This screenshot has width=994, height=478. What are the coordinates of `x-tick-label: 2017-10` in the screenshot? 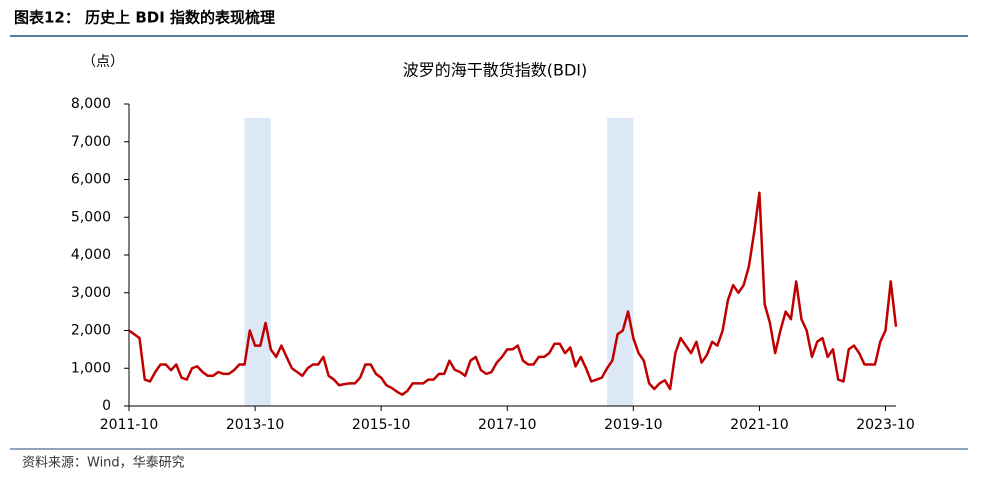 It's located at (507, 425).